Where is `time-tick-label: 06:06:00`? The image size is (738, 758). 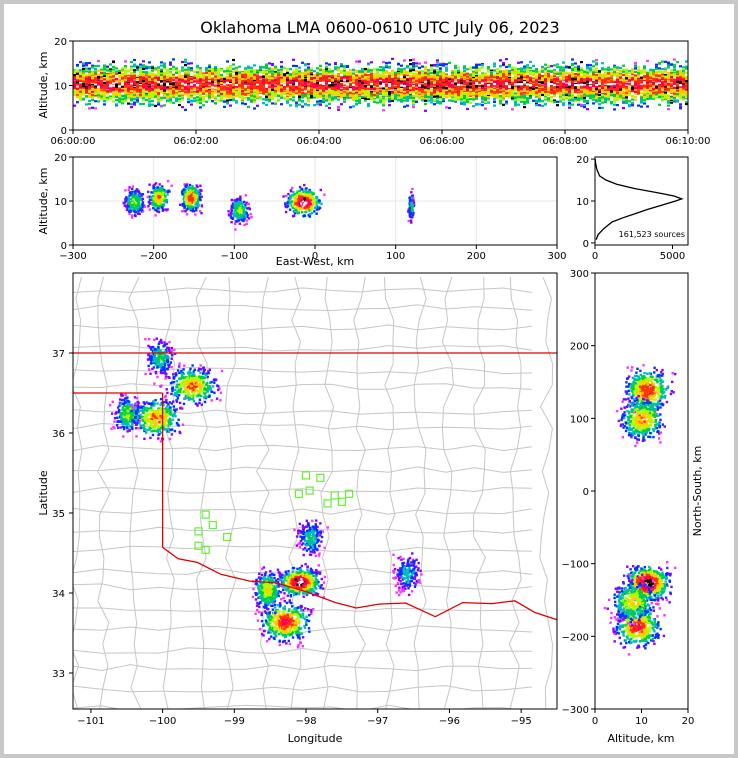 time-tick-label: 06:06:00 is located at coordinates (442, 141).